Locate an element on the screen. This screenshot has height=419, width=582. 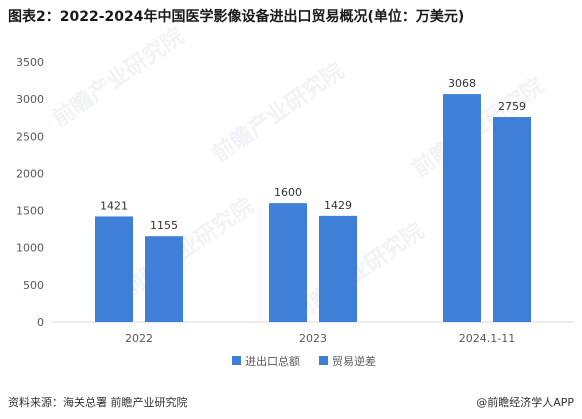
y-tick-label: 1500 is located at coordinates (30, 211).